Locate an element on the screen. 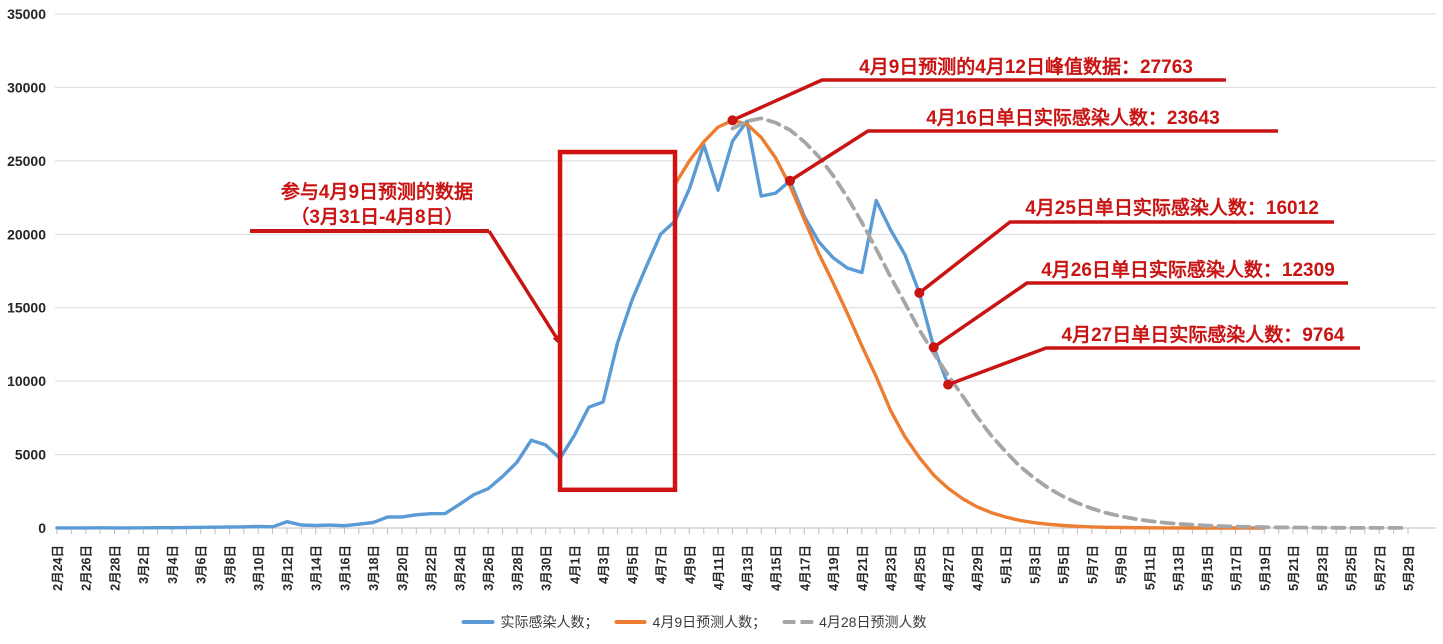  x-axis-label: 2月26日 is located at coordinates (87, 568).